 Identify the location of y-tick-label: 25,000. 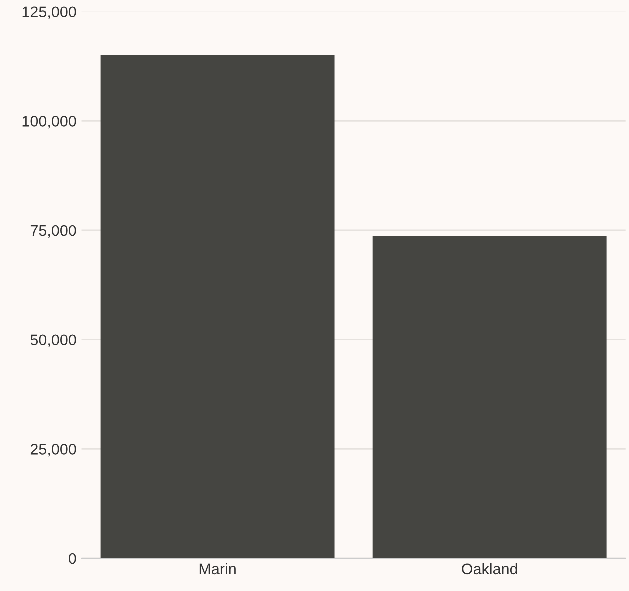
(53, 450).